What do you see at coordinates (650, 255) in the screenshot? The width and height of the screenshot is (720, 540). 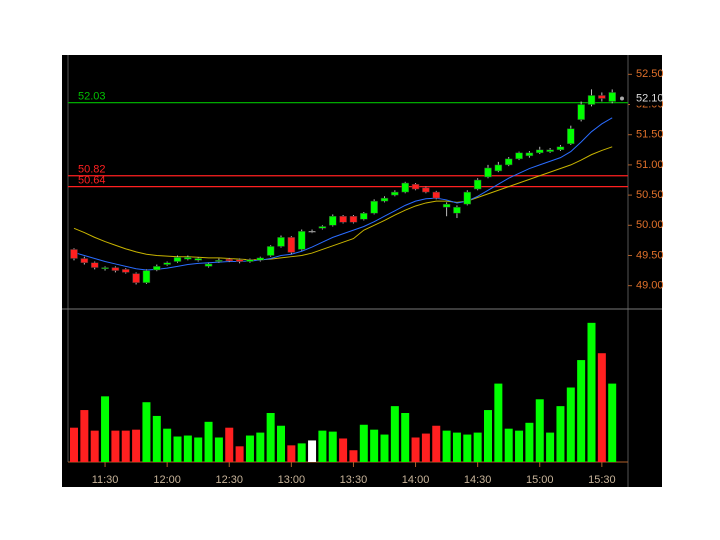 I see `y-tick-label: 49.50` at bounding box center [650, 255].